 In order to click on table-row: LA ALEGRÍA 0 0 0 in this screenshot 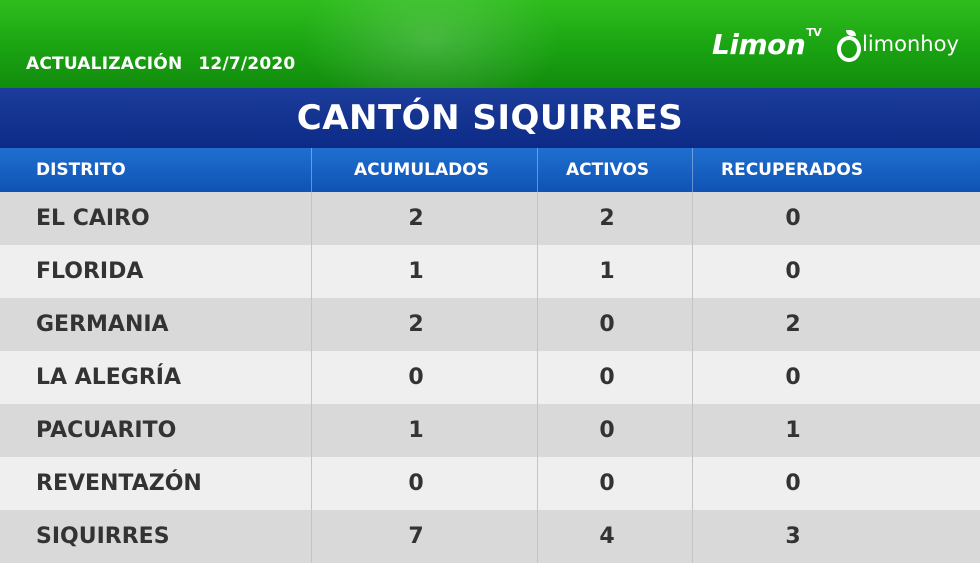, I will do `click(490, 377)`.